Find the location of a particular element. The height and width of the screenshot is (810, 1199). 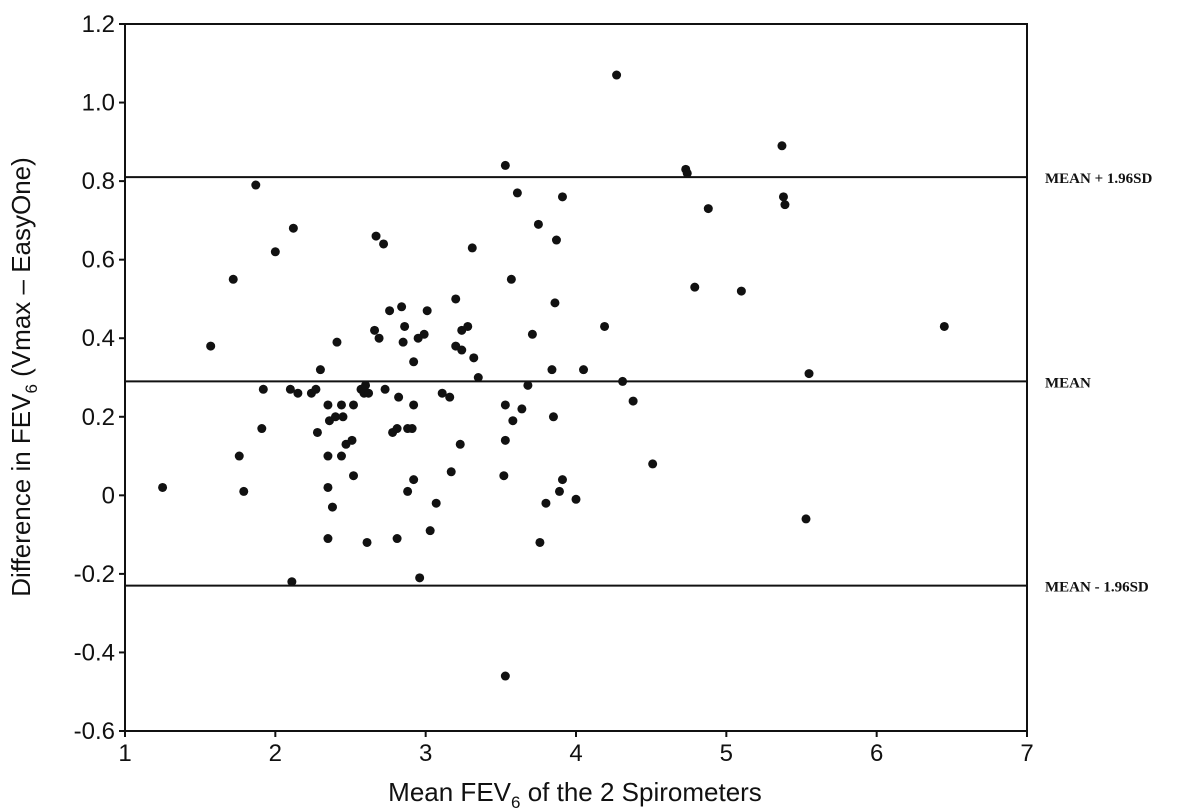

y-tick-label: -0.6 is located at coordinates (94, 731).